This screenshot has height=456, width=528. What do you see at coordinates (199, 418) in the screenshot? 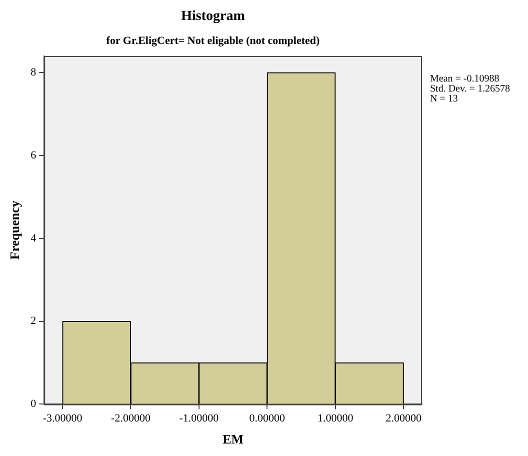
I see `x-tick-label: -1.00000` at bounding box center [199, 418].